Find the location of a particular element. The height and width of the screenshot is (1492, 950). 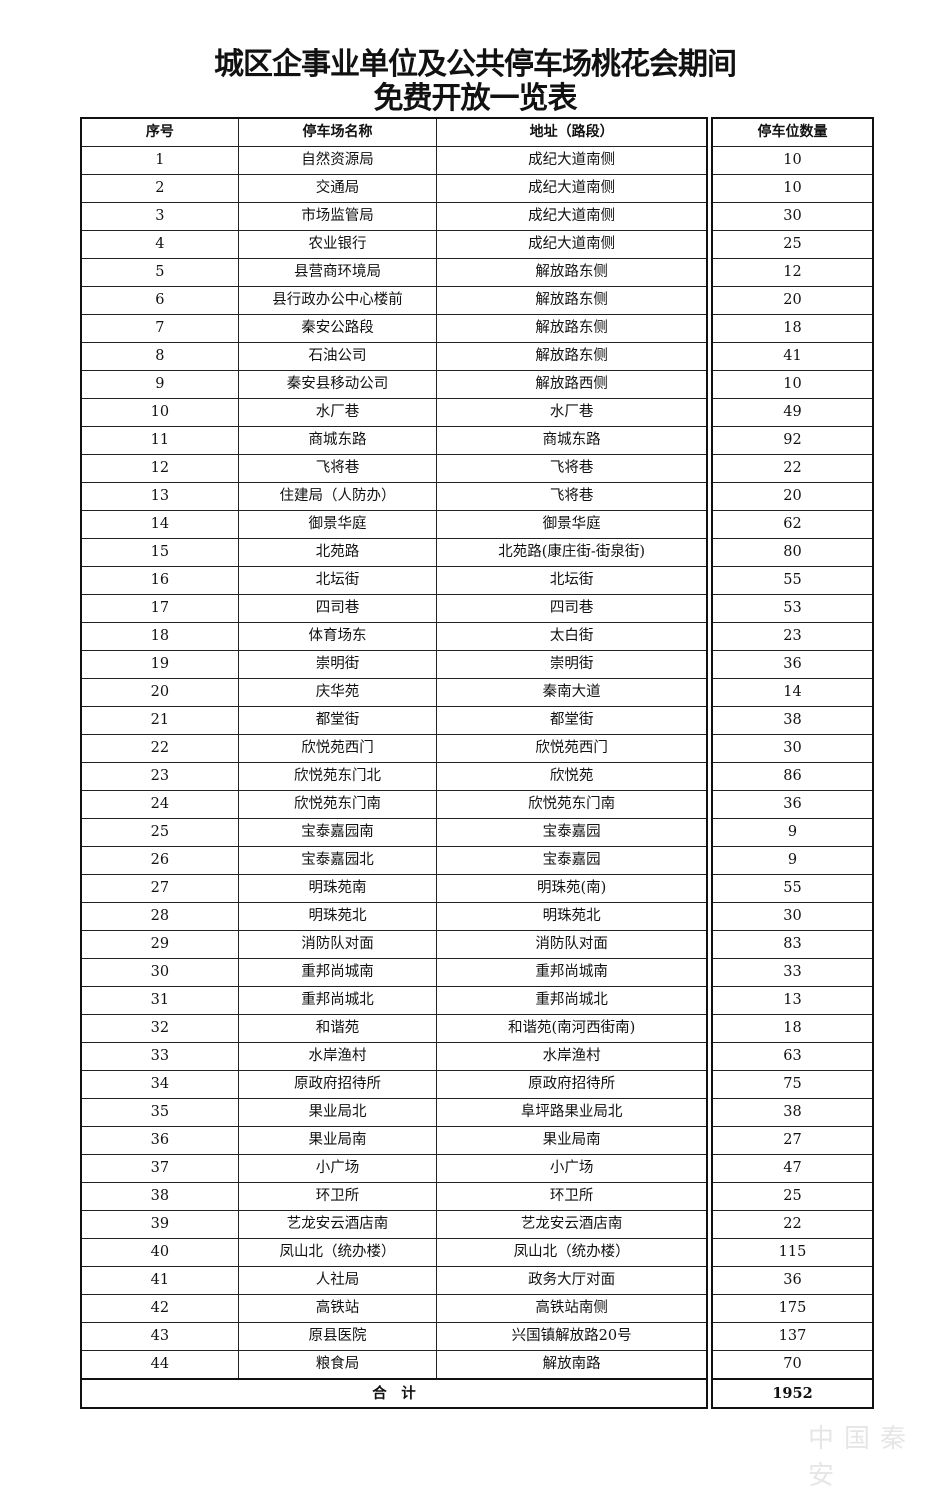

table-row: 1 自然资源局 成纪大道南侧 is located at coordinates (394, 160).